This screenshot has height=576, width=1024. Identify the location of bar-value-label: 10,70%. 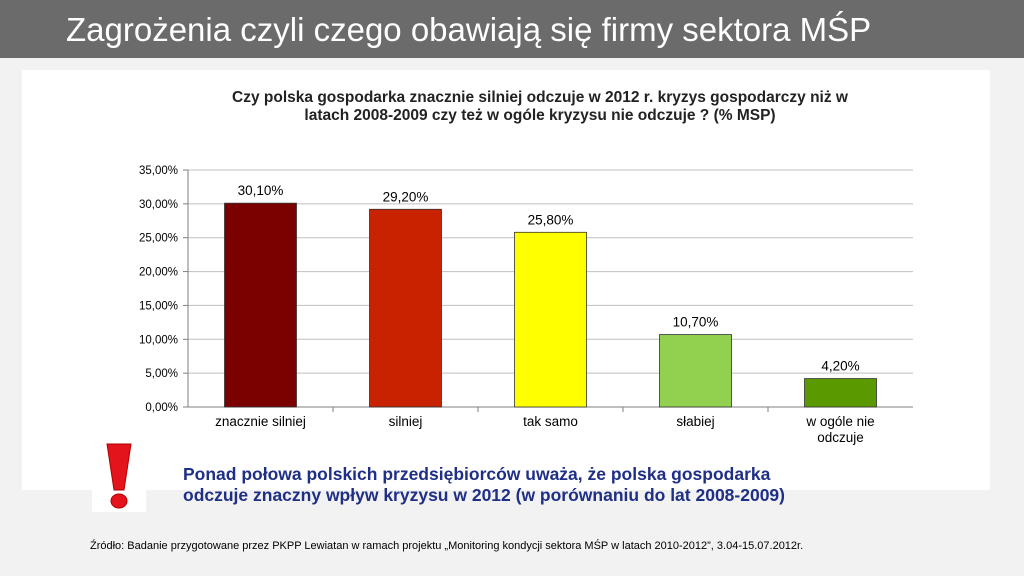
(696, 322).